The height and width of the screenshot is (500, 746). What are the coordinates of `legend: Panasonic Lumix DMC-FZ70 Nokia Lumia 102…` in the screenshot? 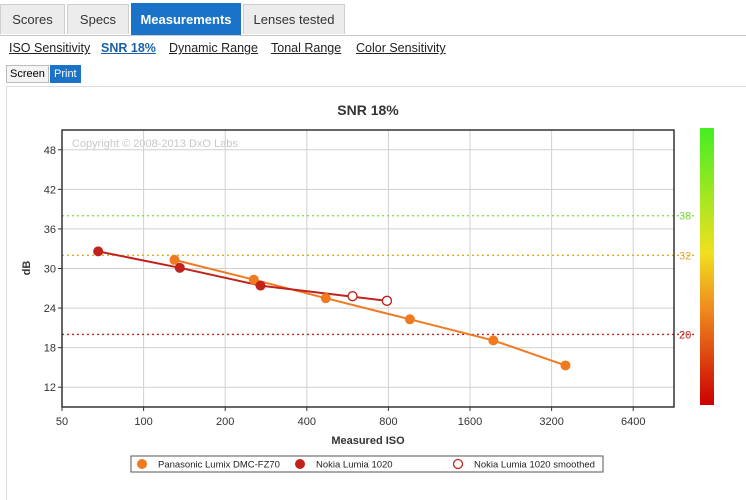 It's located at (367, 464).